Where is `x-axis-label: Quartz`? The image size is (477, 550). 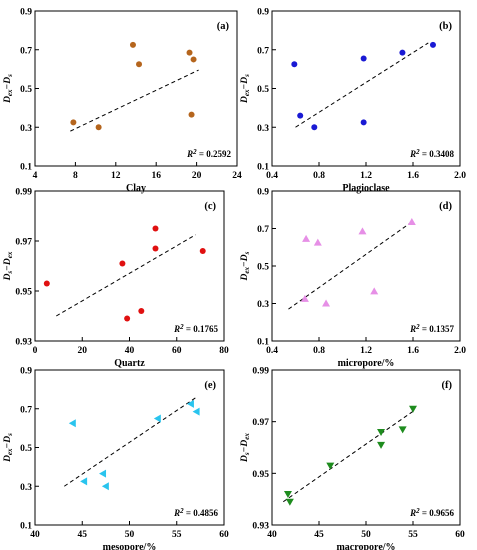 x-axis-label: Quartz is located at coordinates (129, 363).